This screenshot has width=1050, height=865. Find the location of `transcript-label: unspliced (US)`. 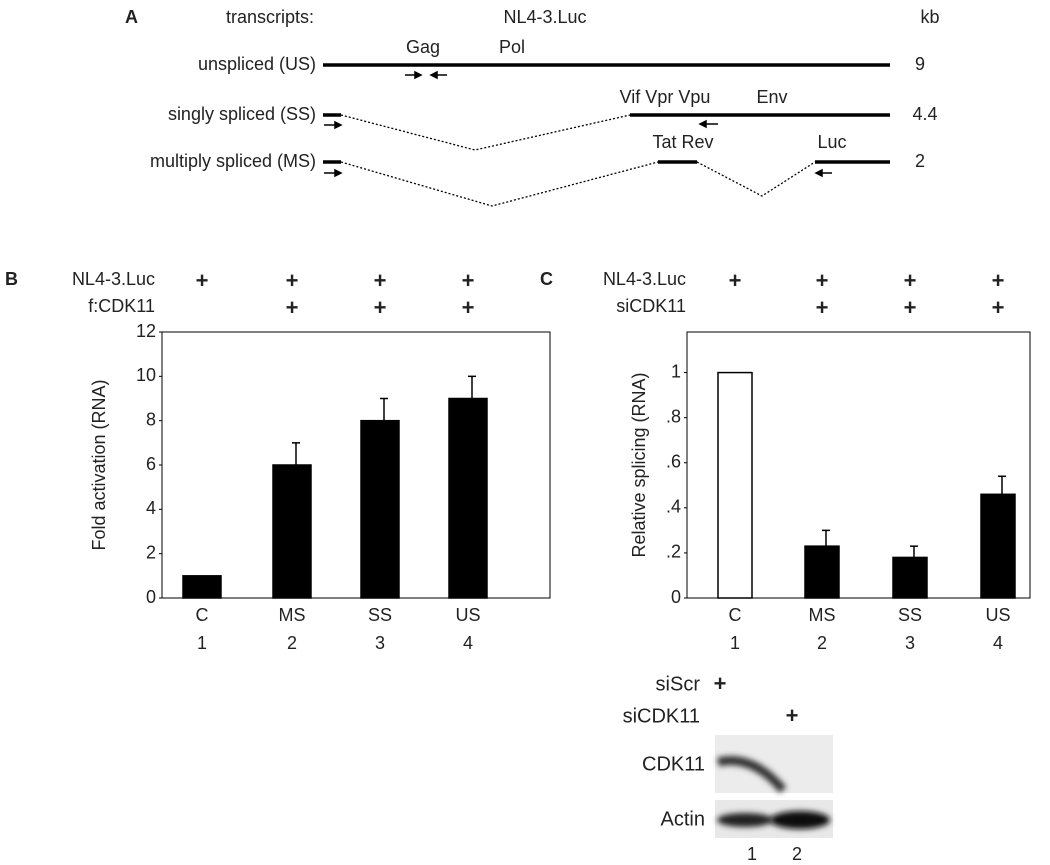

transcript-label: unspliced (US) is located at coordinates (257, 64).